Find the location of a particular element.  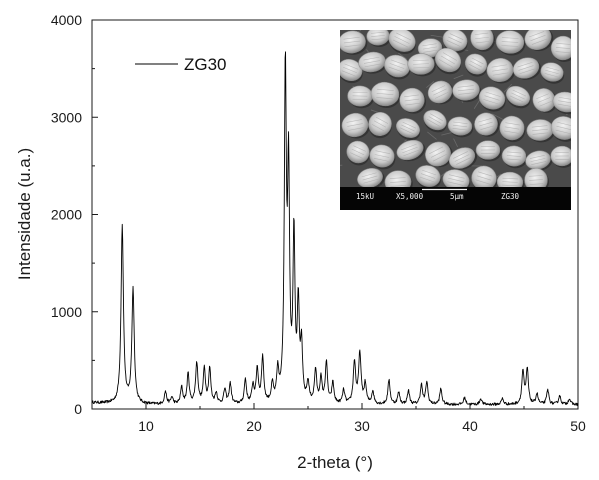

sem-magnification-text: X5,000 is located at coordinates (410, 196).